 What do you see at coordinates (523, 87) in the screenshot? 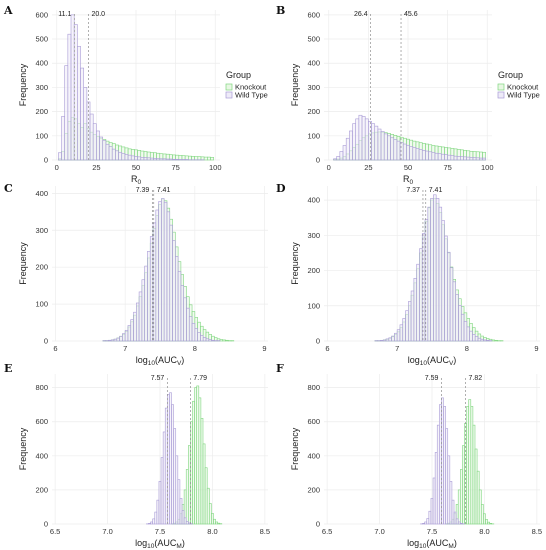
I see `legend-item-knockout: Knockout` at bounding box center [523, 87].